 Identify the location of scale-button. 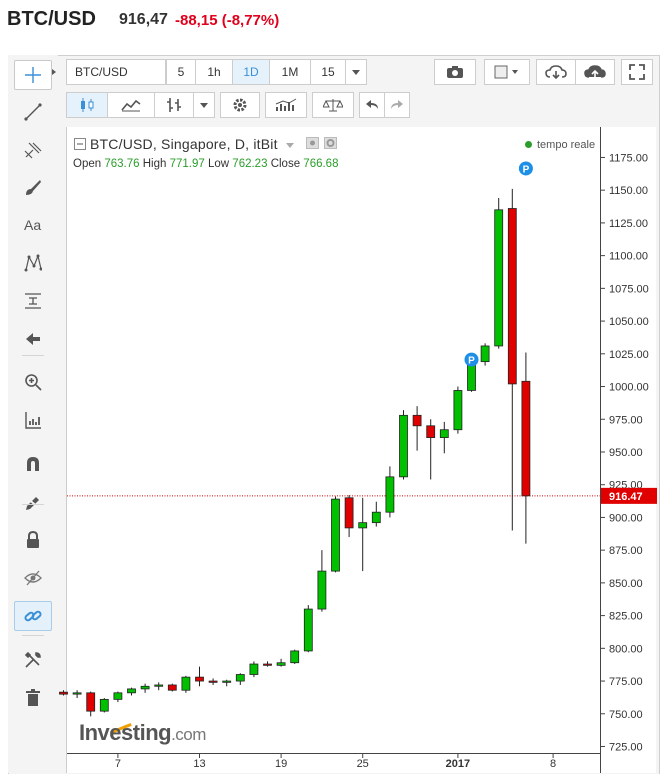
(333, 105).